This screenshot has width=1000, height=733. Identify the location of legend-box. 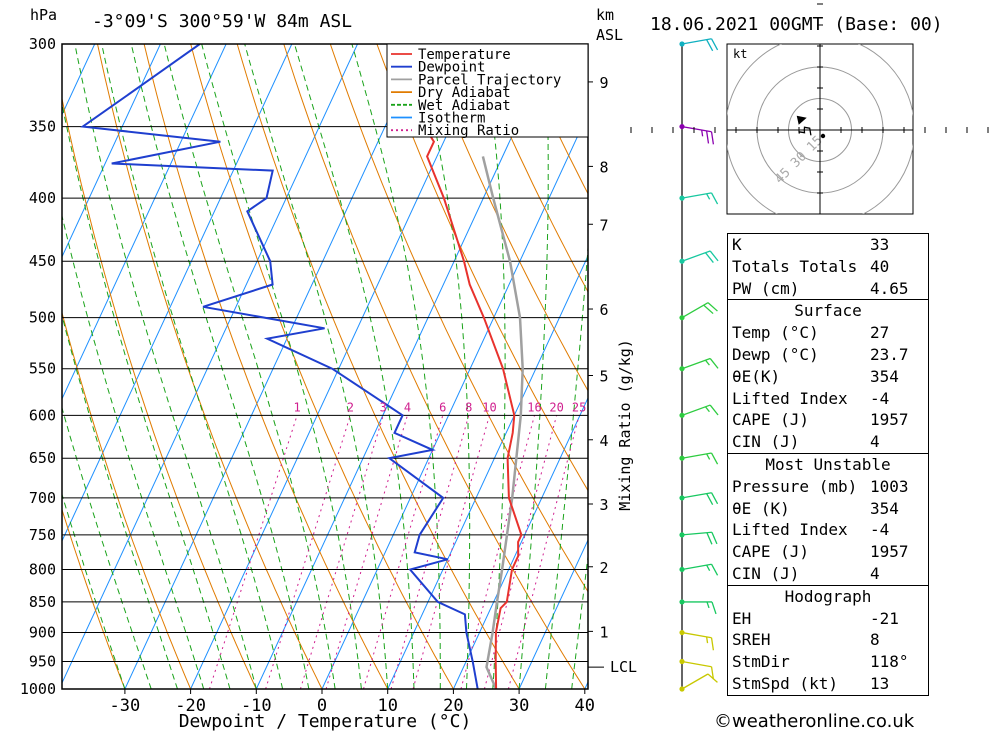
(487, 90).